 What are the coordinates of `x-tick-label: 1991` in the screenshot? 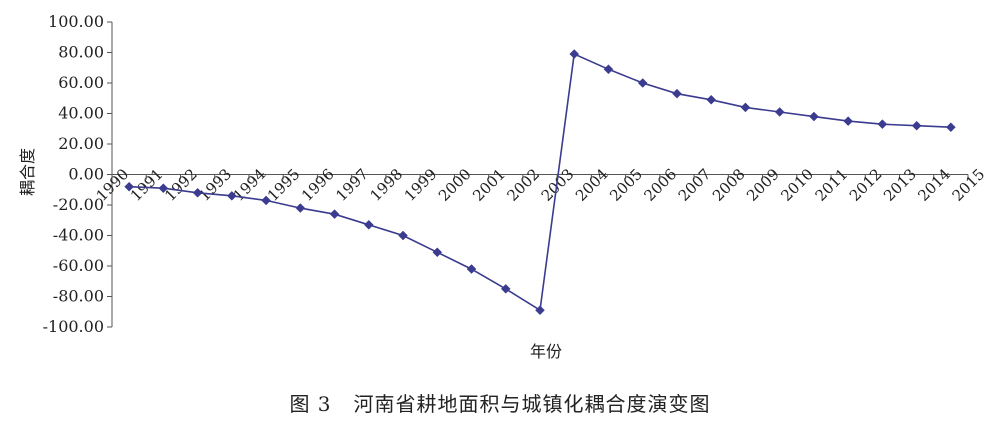 It's located at (147, 185).